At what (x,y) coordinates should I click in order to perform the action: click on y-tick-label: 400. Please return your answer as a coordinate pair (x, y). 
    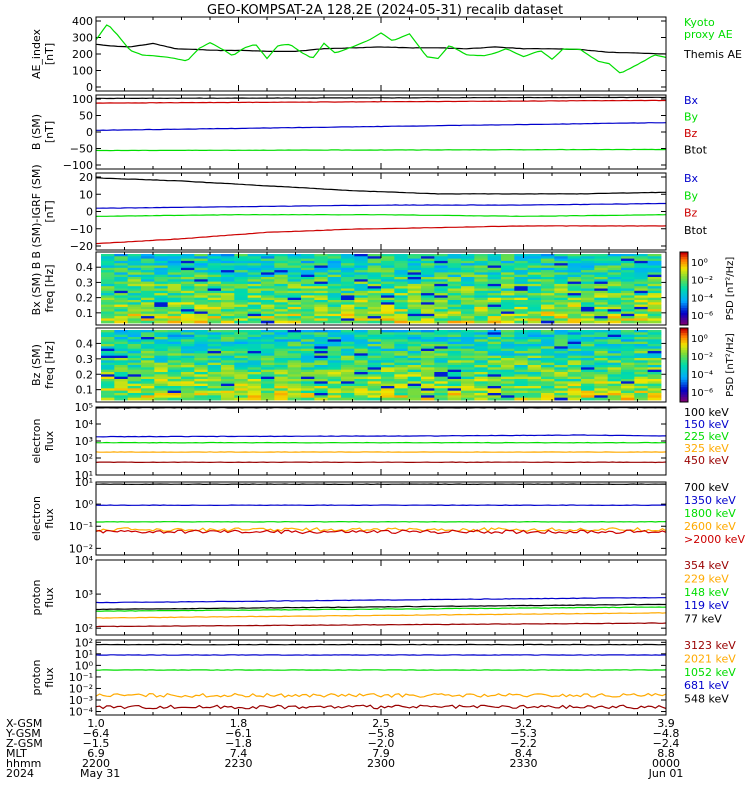
    Looking at the image, I should click on (82, 21).